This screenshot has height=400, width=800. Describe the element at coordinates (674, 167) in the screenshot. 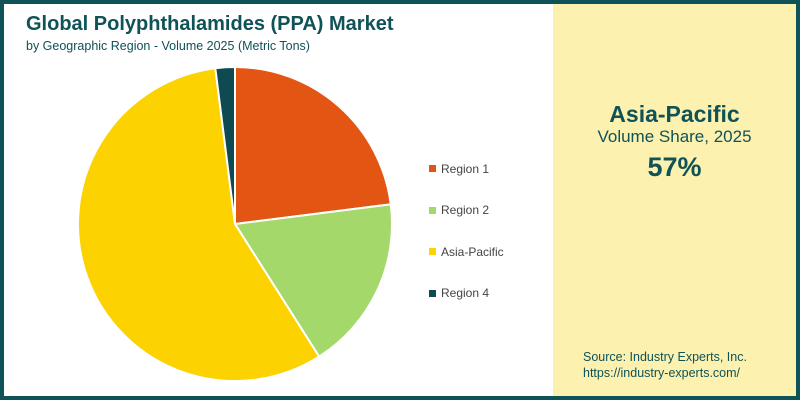

I see `highlight-value: 57%` at that location.